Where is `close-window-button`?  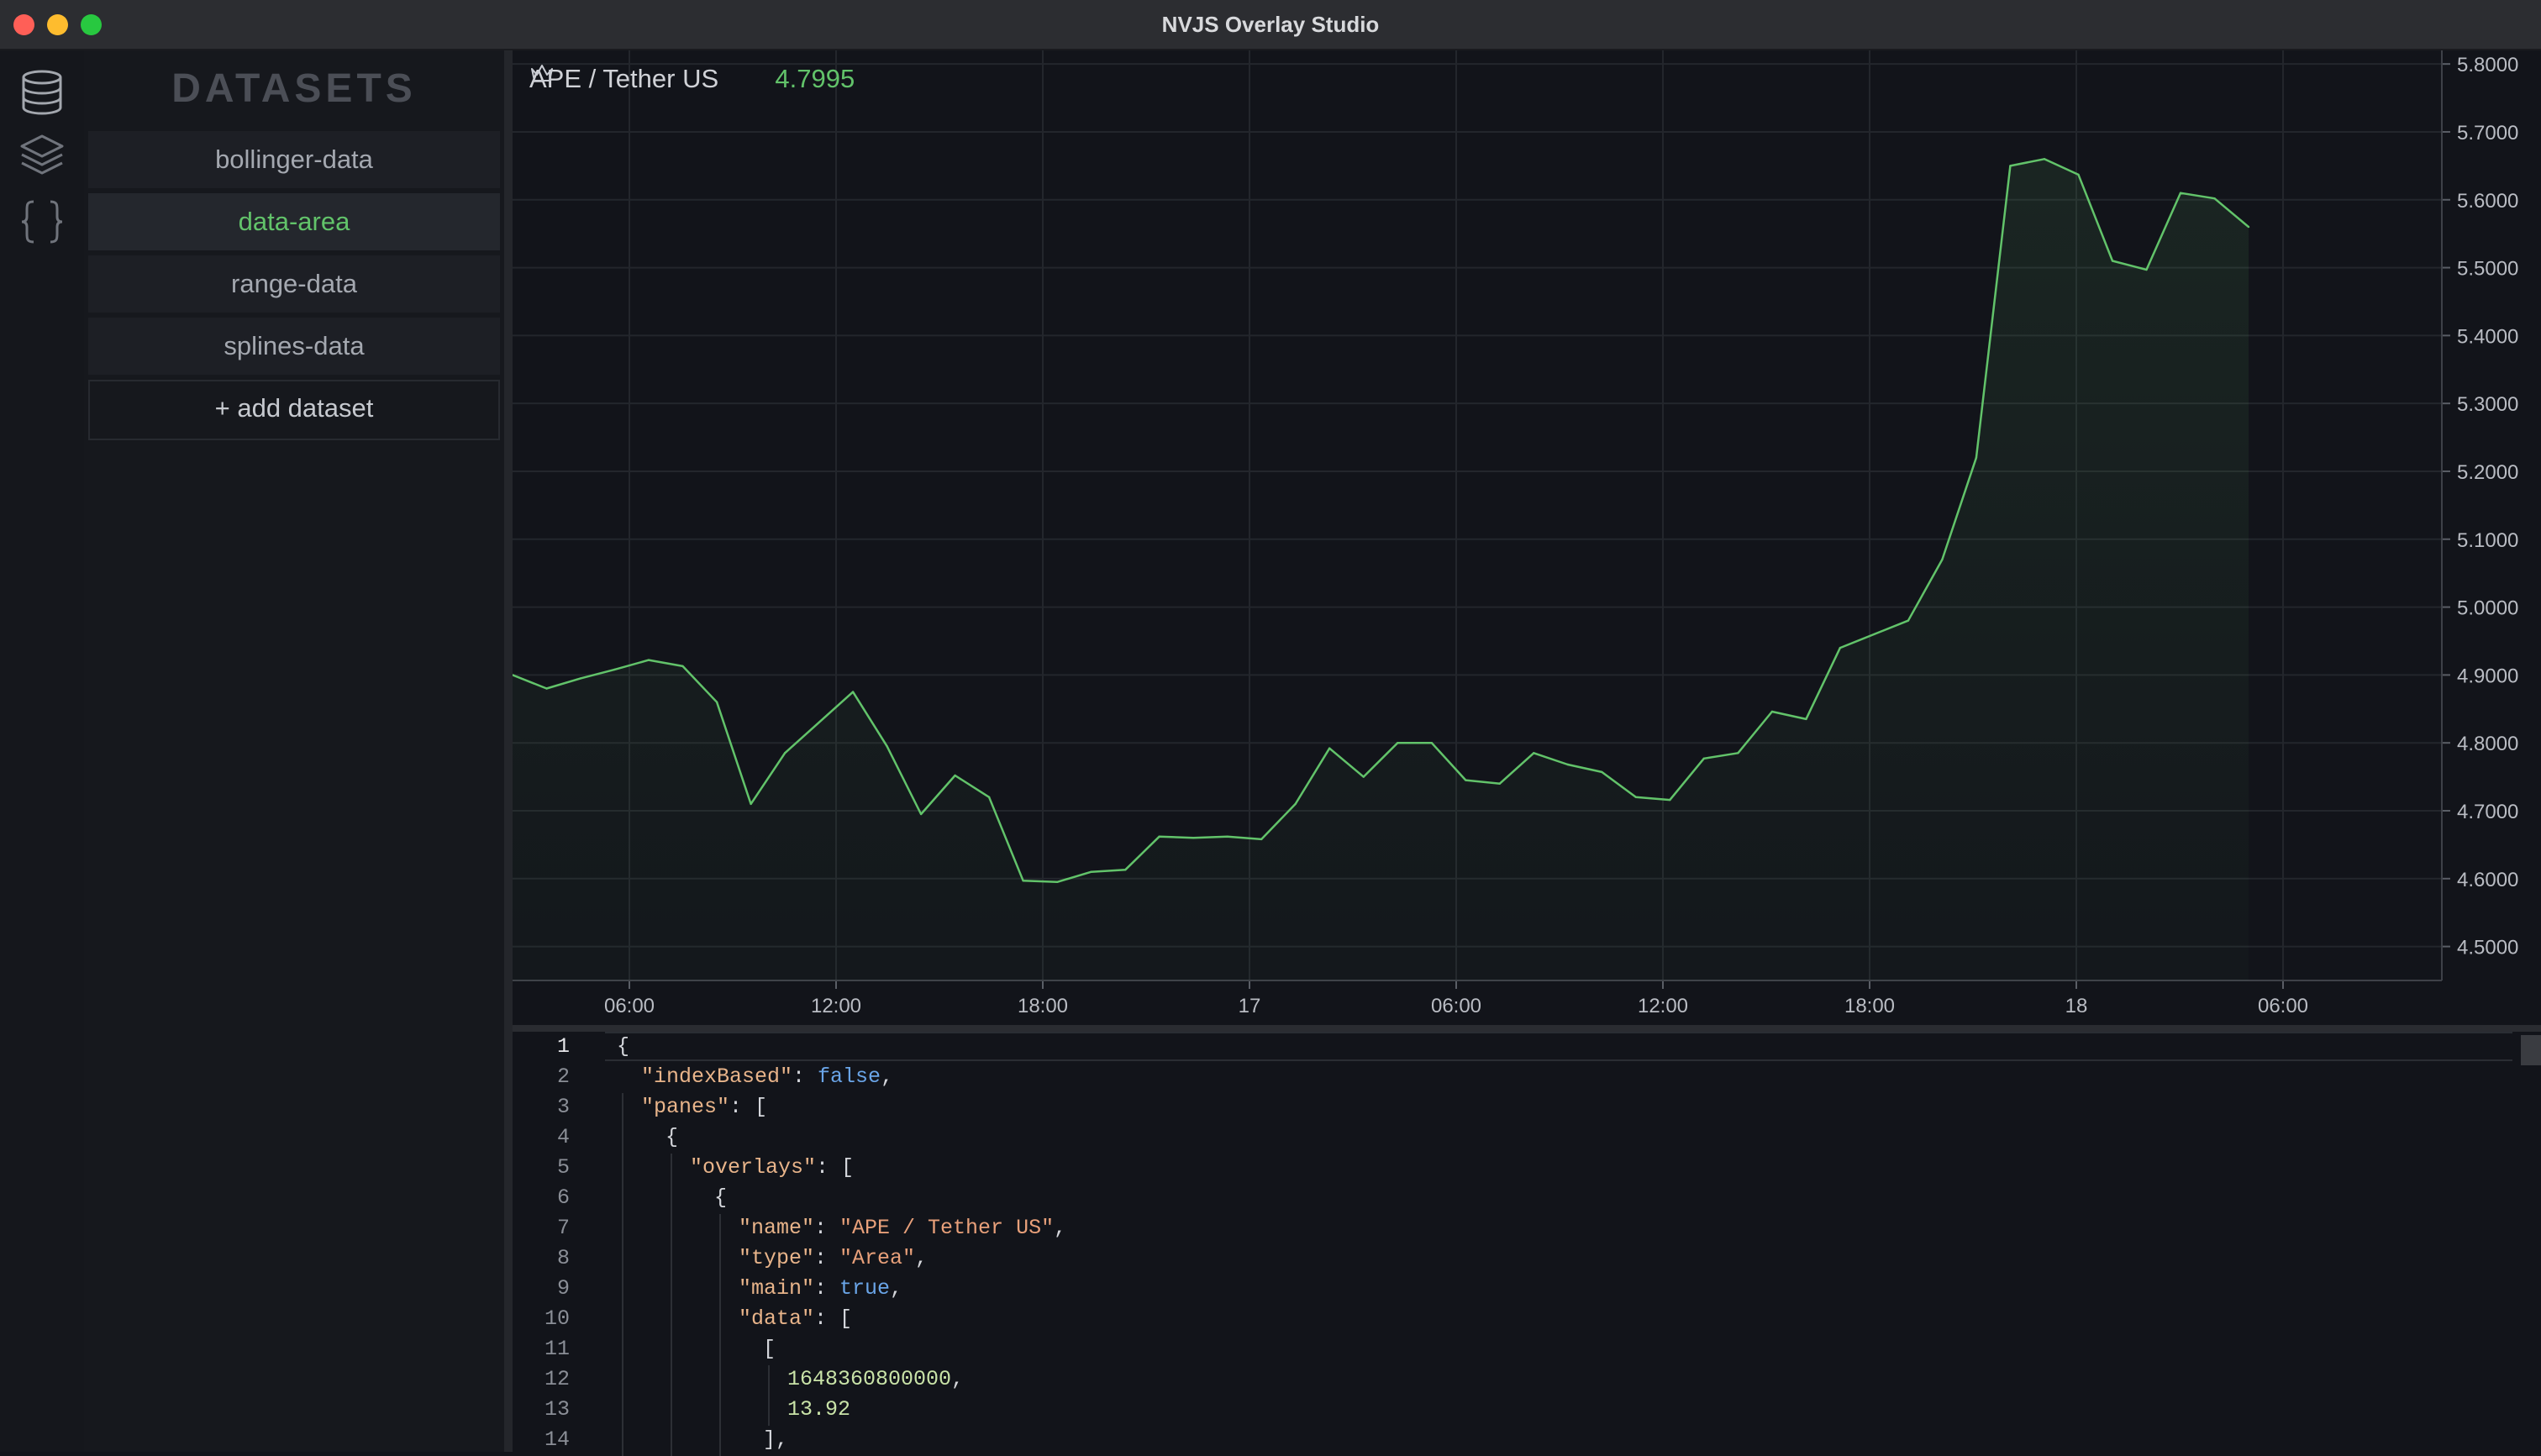 close-window-button is located at coordinates (23, 25).